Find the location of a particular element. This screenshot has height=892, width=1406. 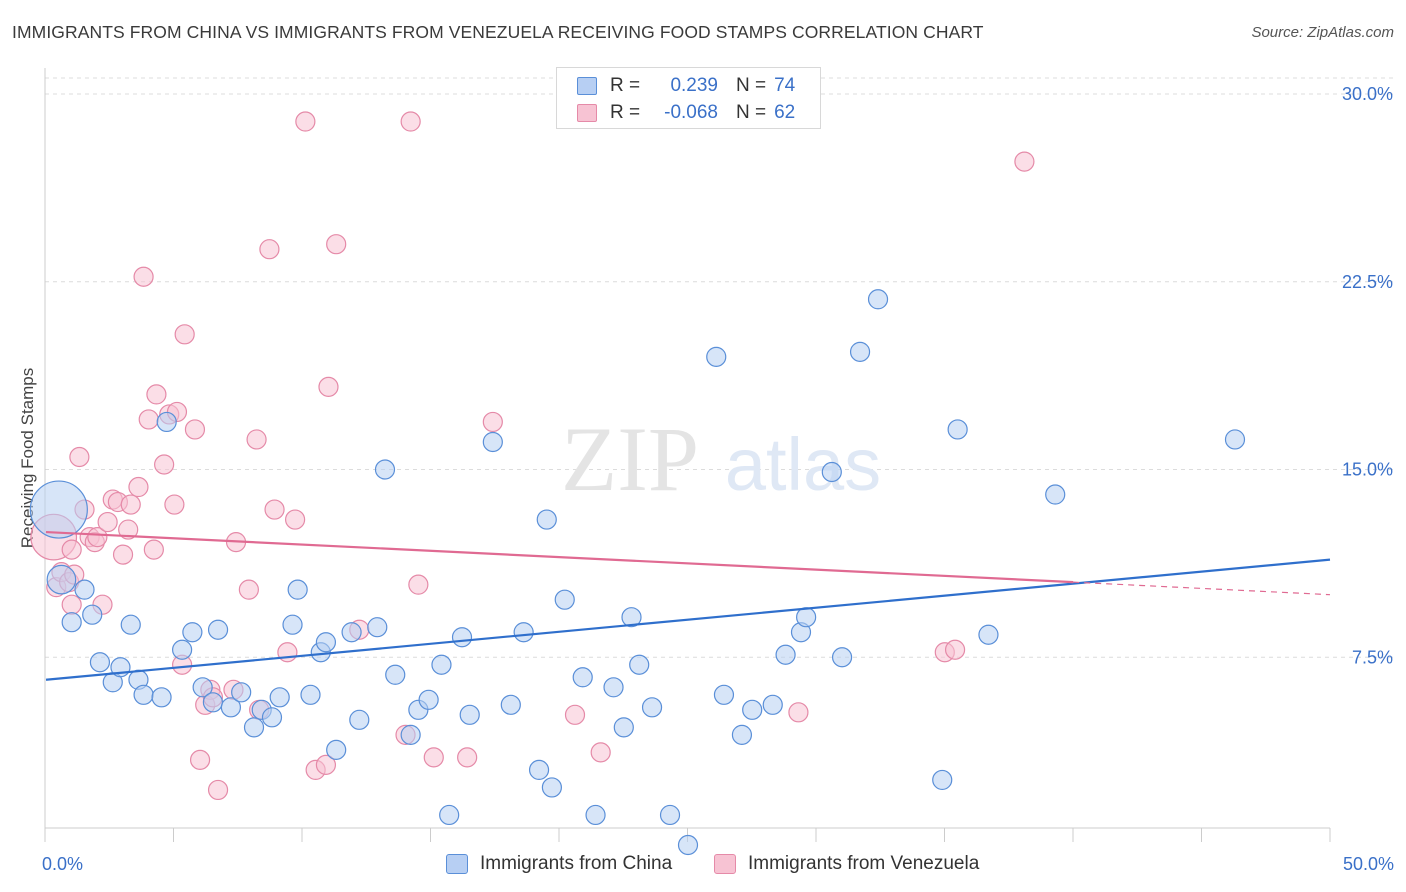

y-tick-label: 7.5% is located at coordinates (1372, 657).